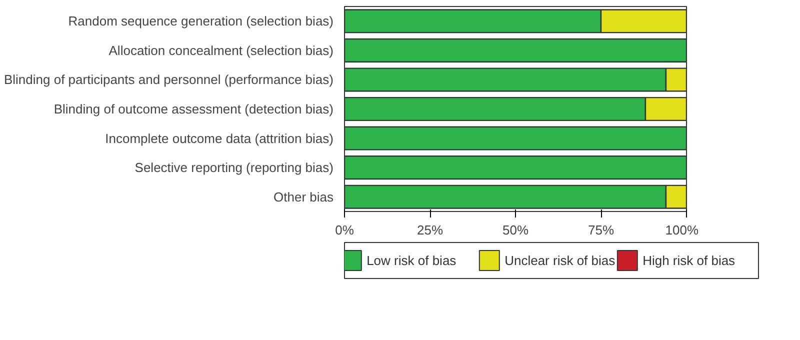 The width and height of the screenshot is (800, 340). I want to click on y-tick-label: Other bias, so click(304, 196).